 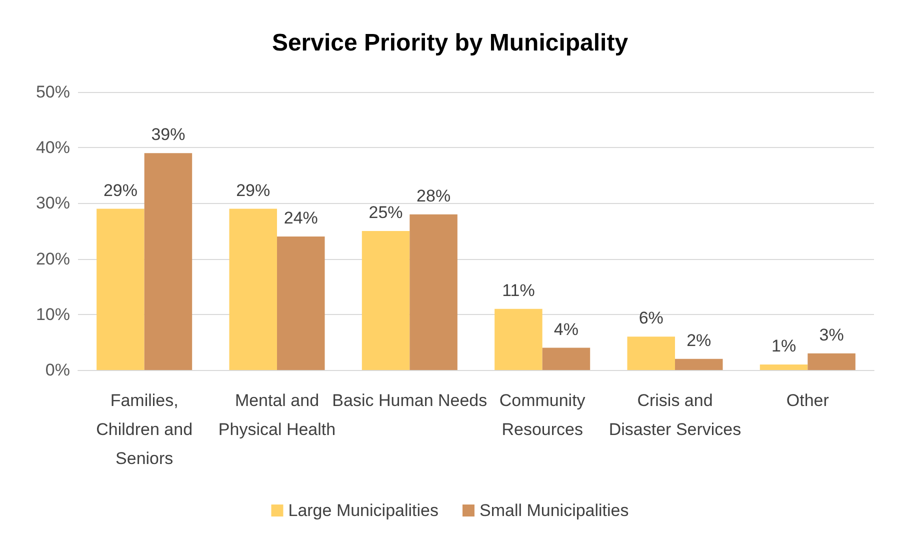 What do you see at coordinates (144, 429) in the screenshot?
I see `x-tick-label: Families, Children and Seniors` at bounding box center [144, 429].